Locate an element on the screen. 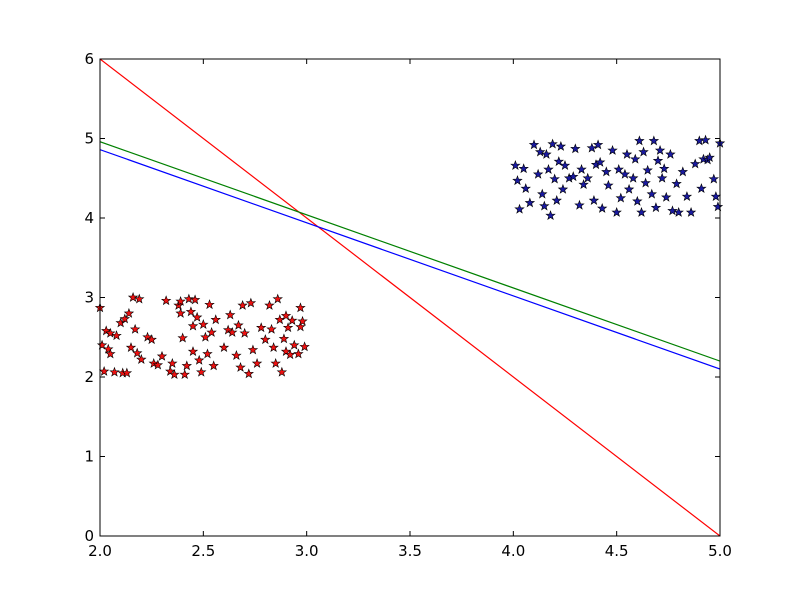  y-tick-label: 6 is located at coordinates (89, 59).